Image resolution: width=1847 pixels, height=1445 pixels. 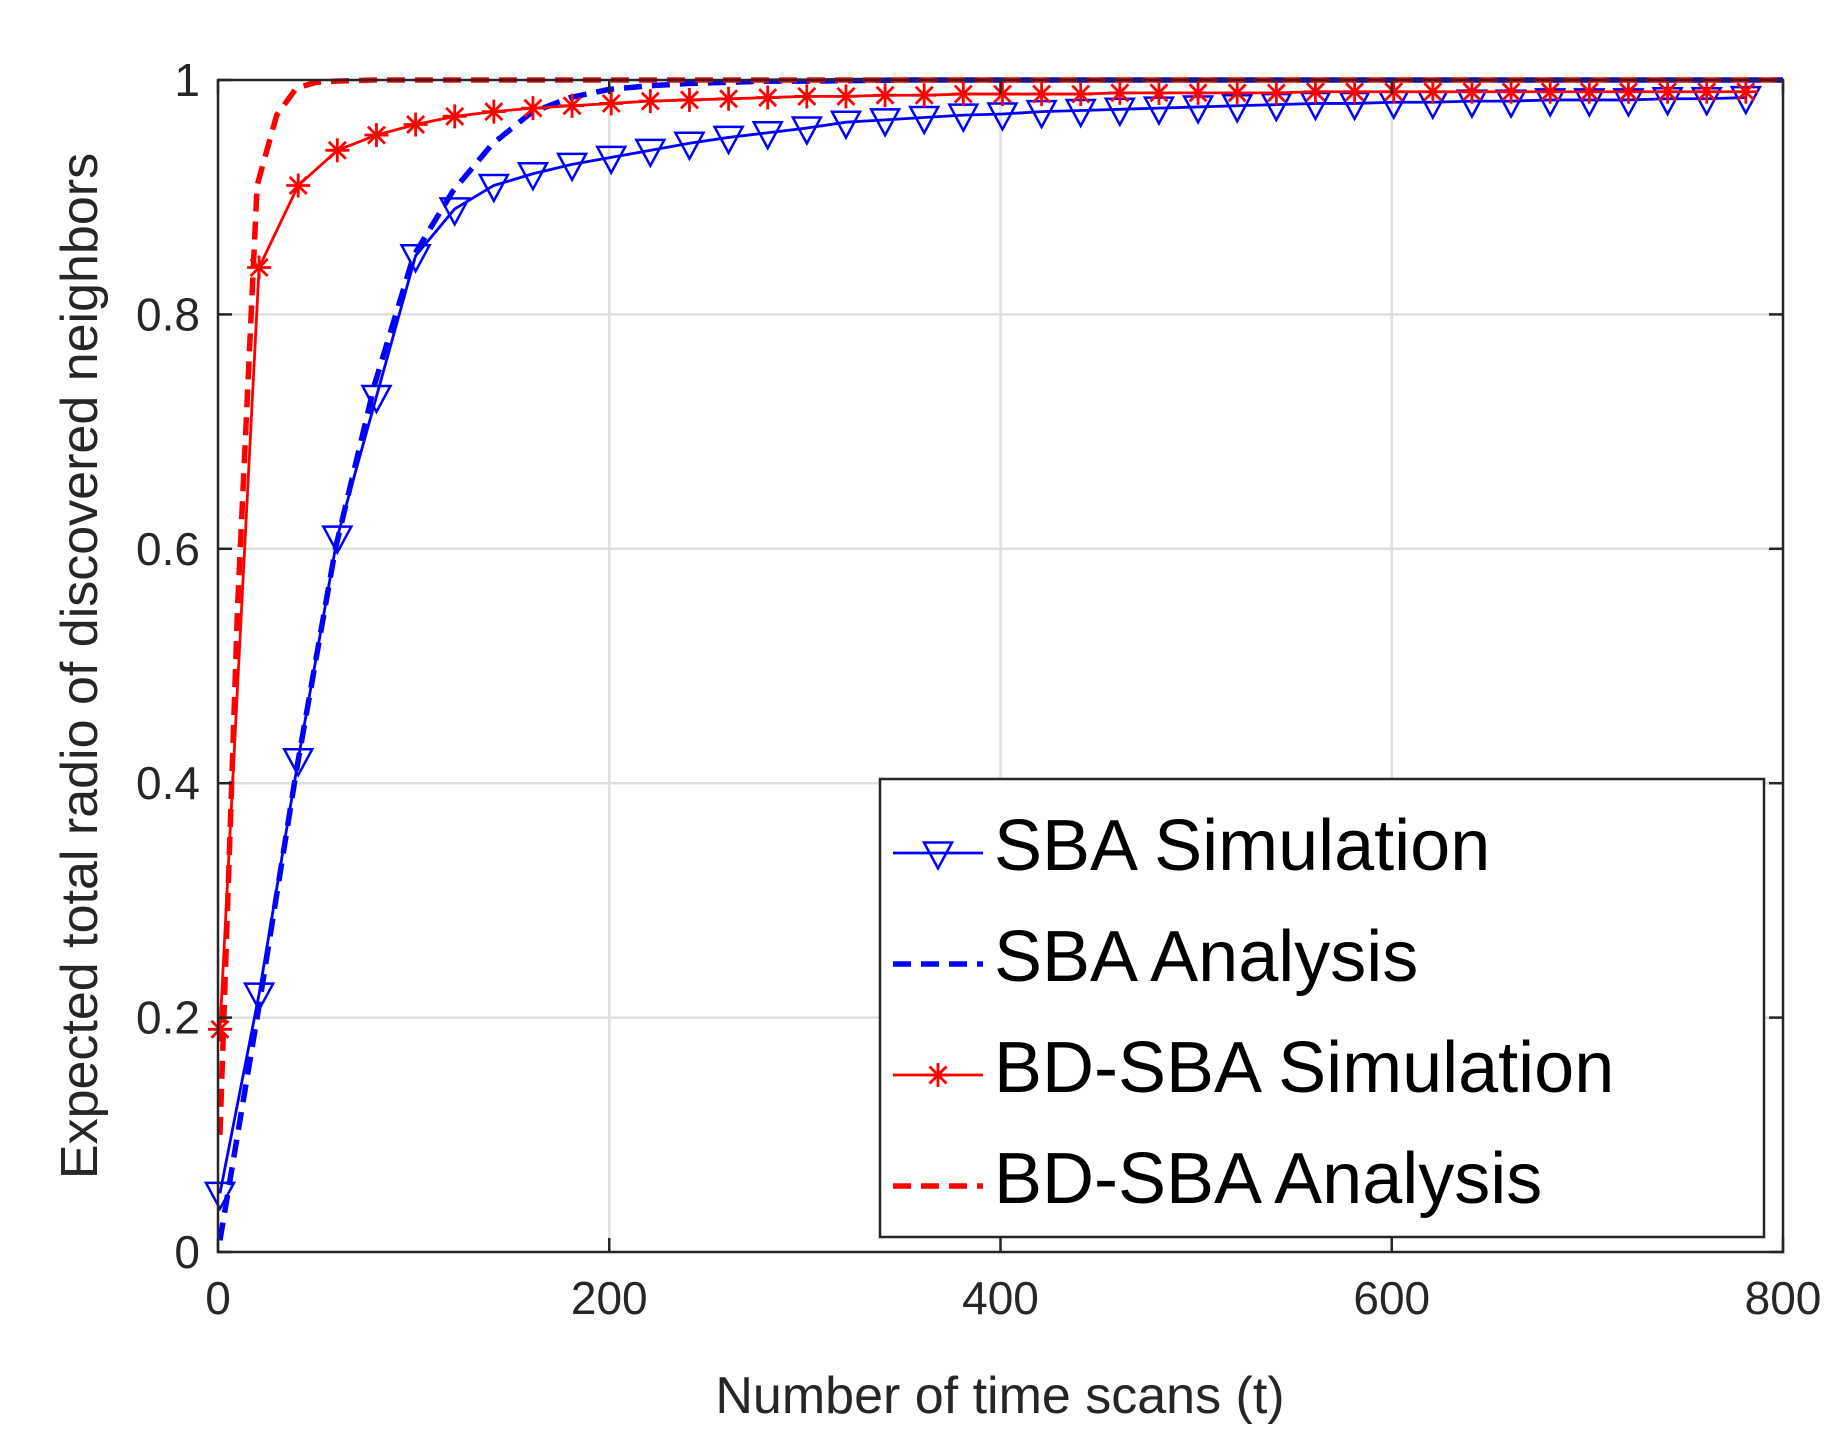 I want to click on x-tick-label: 800, so click(x=1783, y=1298).